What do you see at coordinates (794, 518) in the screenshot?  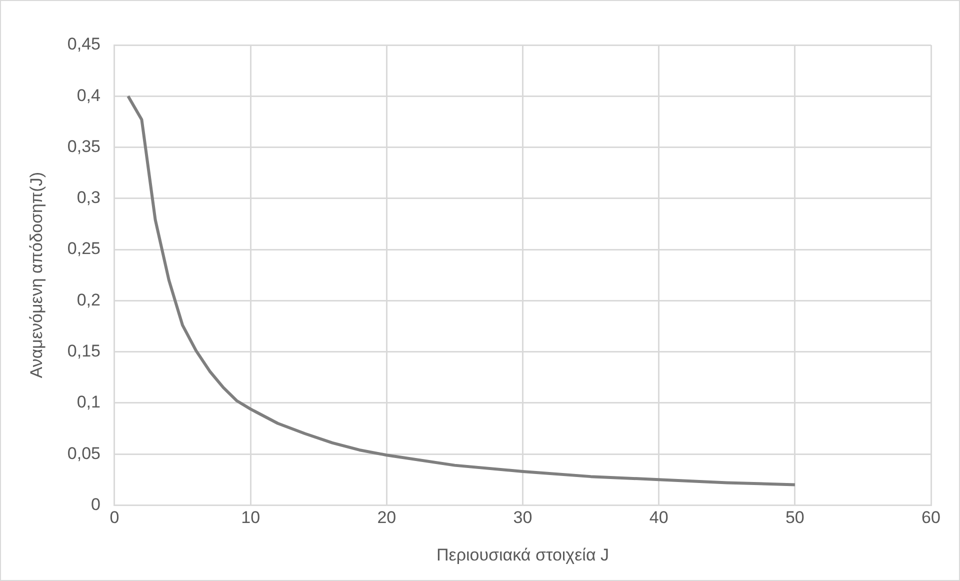 I see `x-tick-label: 50` at bounding box center [794, 518].